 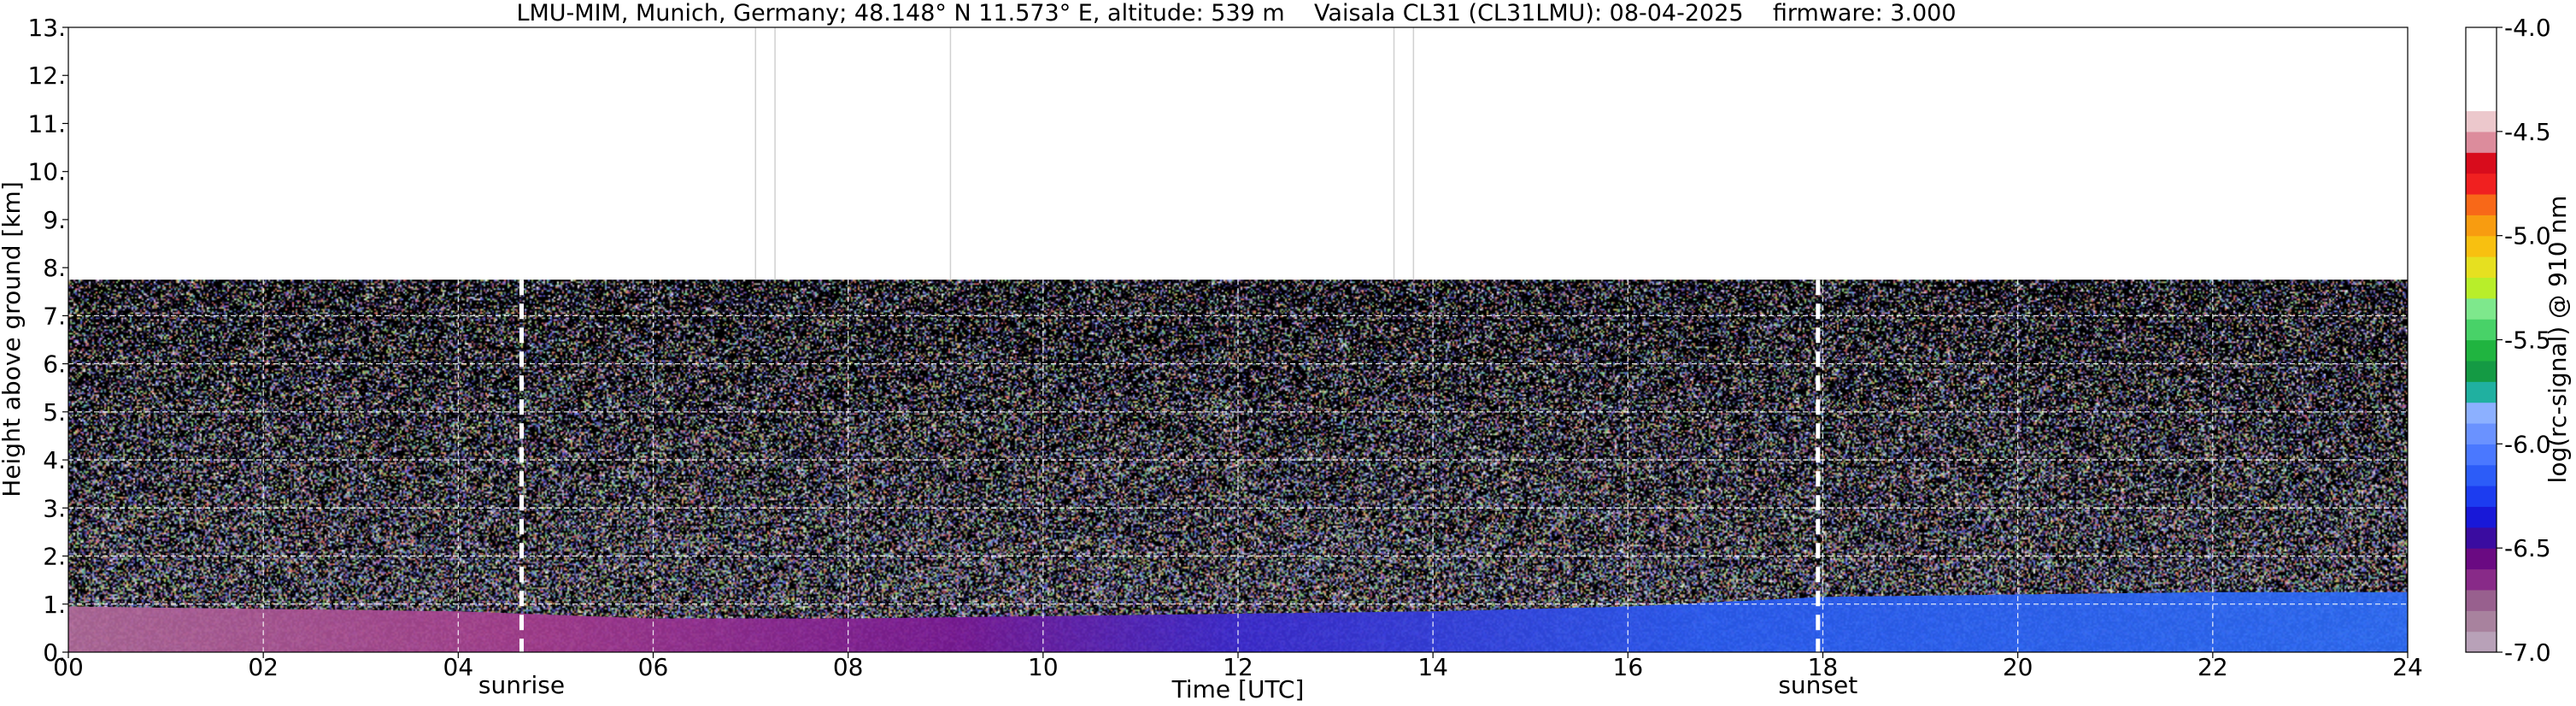 I want to click on y-tick-label-10: 10., so click(x=46, y=172).